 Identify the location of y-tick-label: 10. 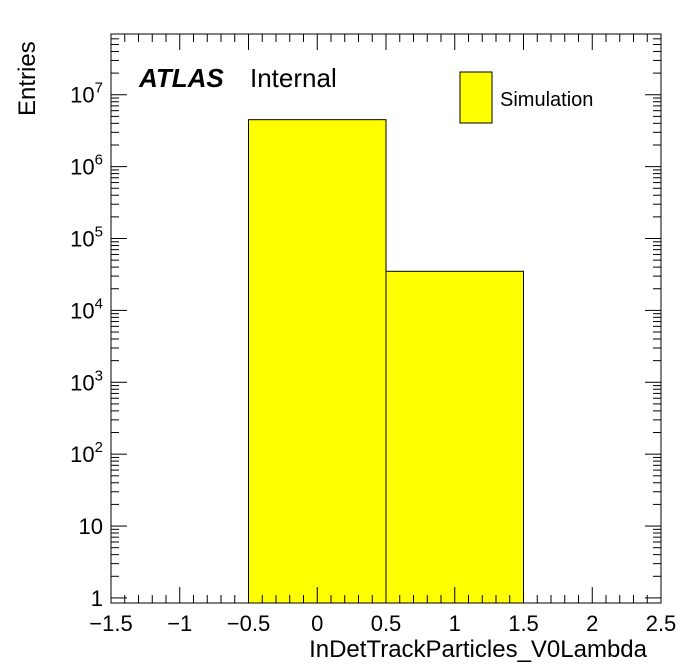
(91, 526).